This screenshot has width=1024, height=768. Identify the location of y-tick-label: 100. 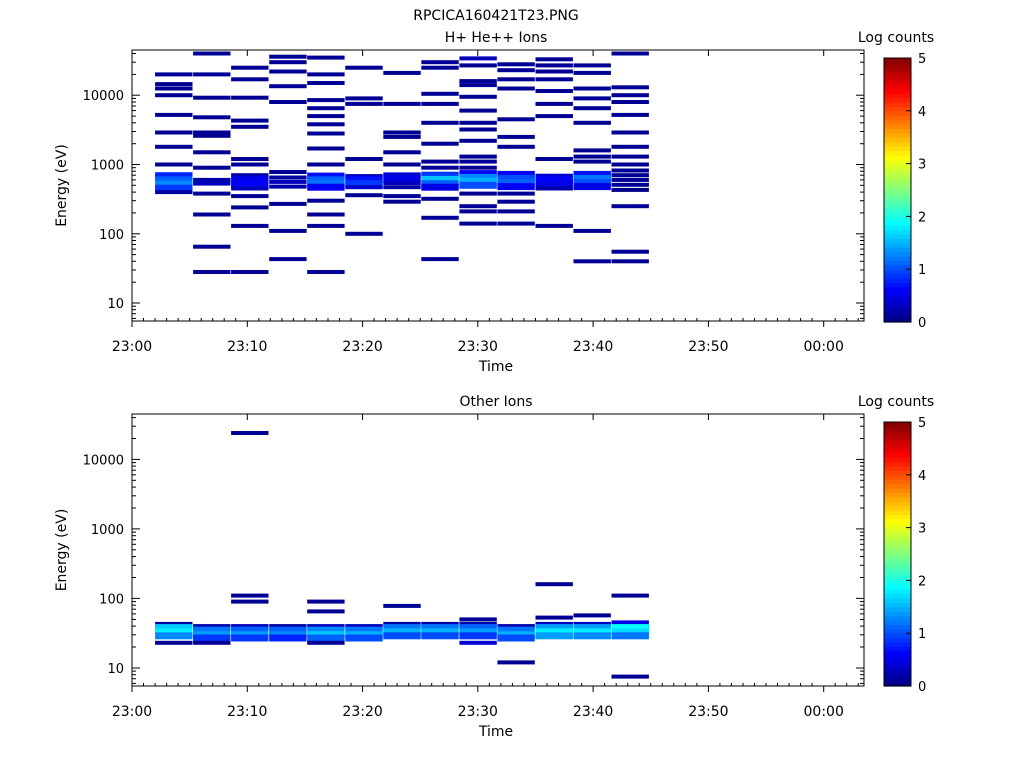
(111, 599).